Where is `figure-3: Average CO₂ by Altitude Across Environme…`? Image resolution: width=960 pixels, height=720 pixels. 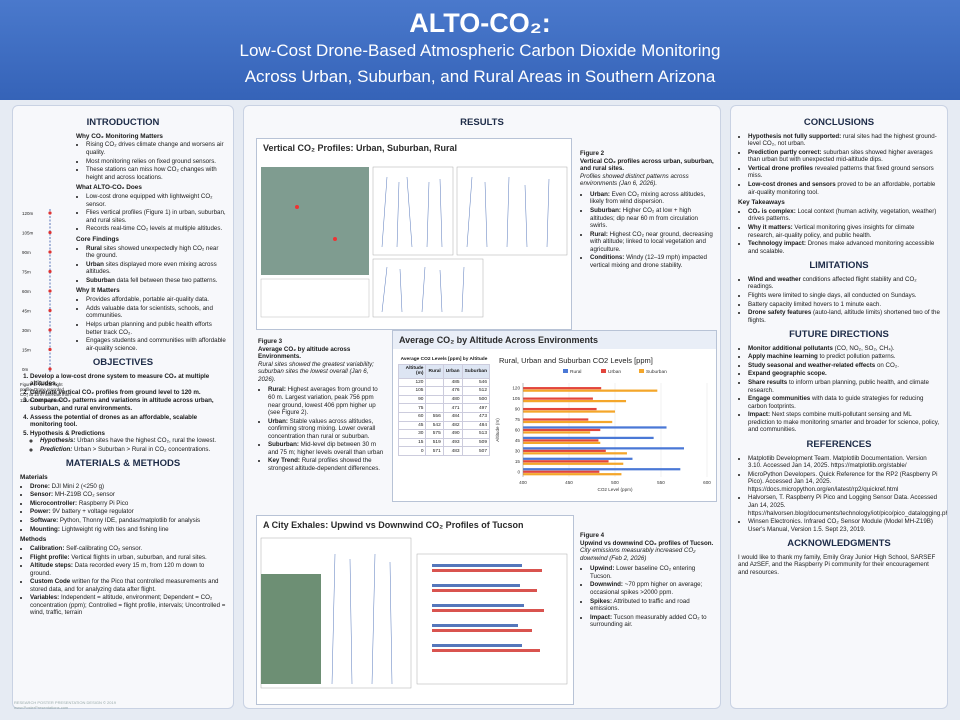 figure-3: Average CO₂ by Altitude Across Environme… is located at coordinates (554, 416).